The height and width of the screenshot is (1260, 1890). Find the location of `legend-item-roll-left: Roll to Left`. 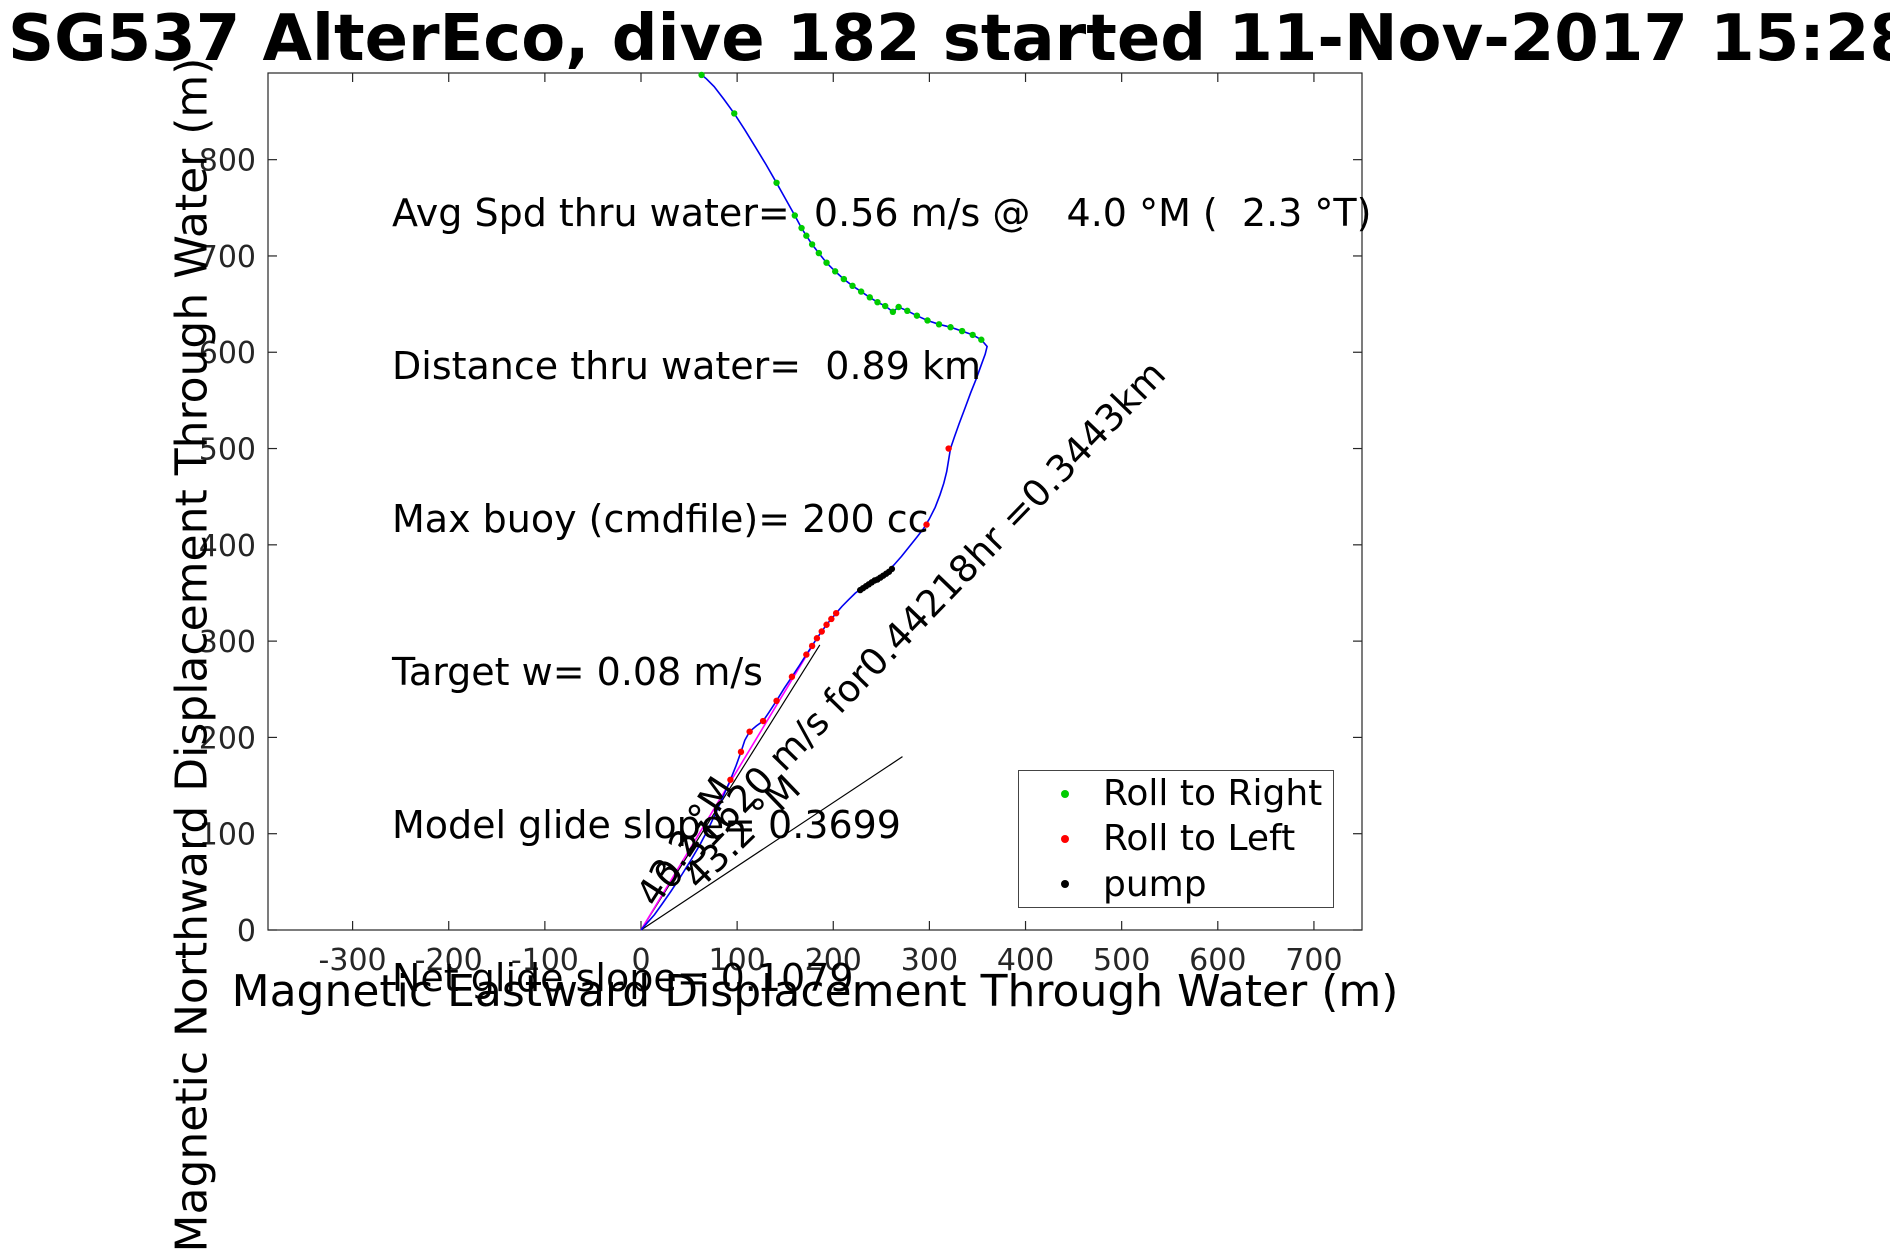

legend-item-roll-left: Roll to Left is located at coordinates (1176, 838).